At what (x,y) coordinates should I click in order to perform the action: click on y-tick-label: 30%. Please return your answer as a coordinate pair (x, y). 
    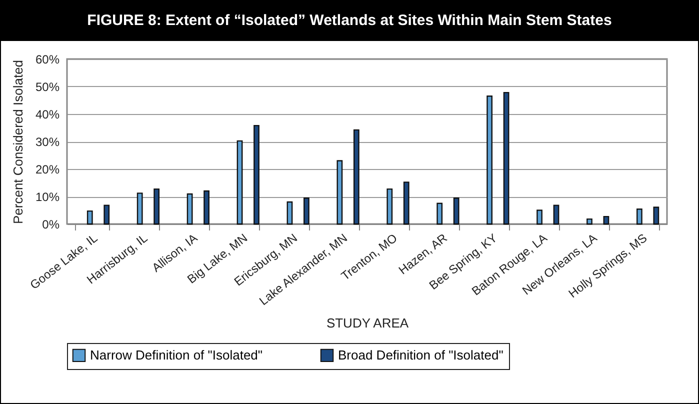
    Looking at the image, I should click on (47, 142).